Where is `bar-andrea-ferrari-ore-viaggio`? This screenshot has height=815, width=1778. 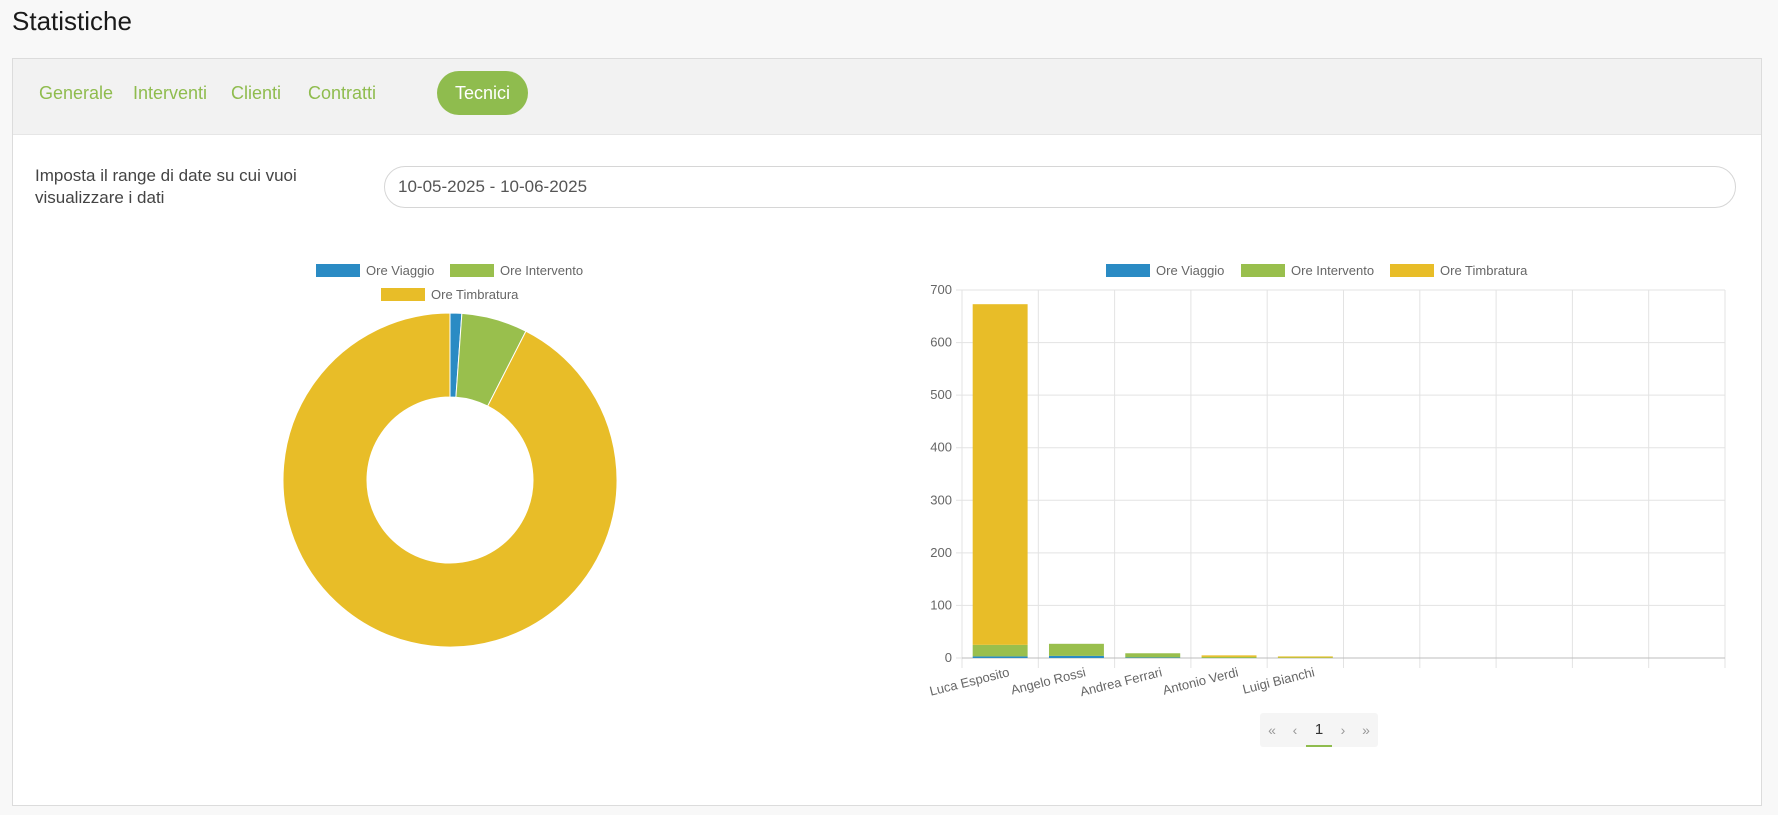
bar-andrea-ferrari-ore-viaggio is located at coordinates (1153, 657).